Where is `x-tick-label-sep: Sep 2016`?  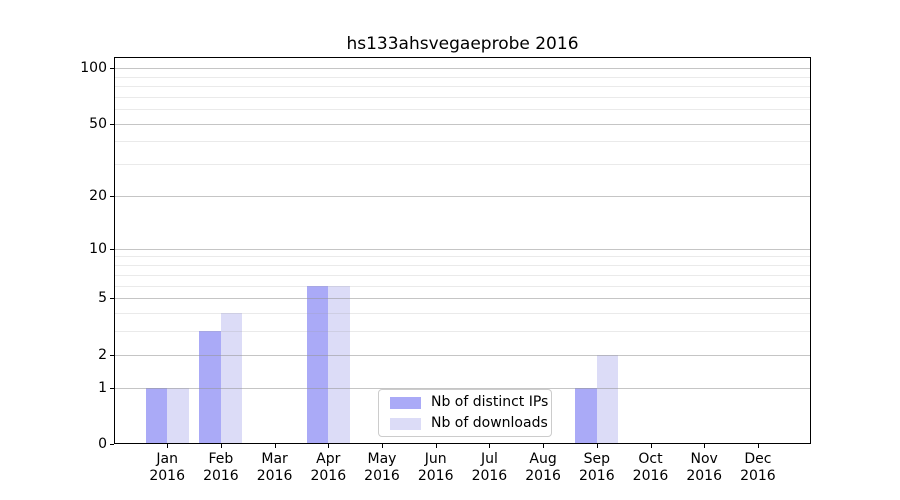
x-tick-label-sep: Sep 2016 is located at coordinates (597, 468).